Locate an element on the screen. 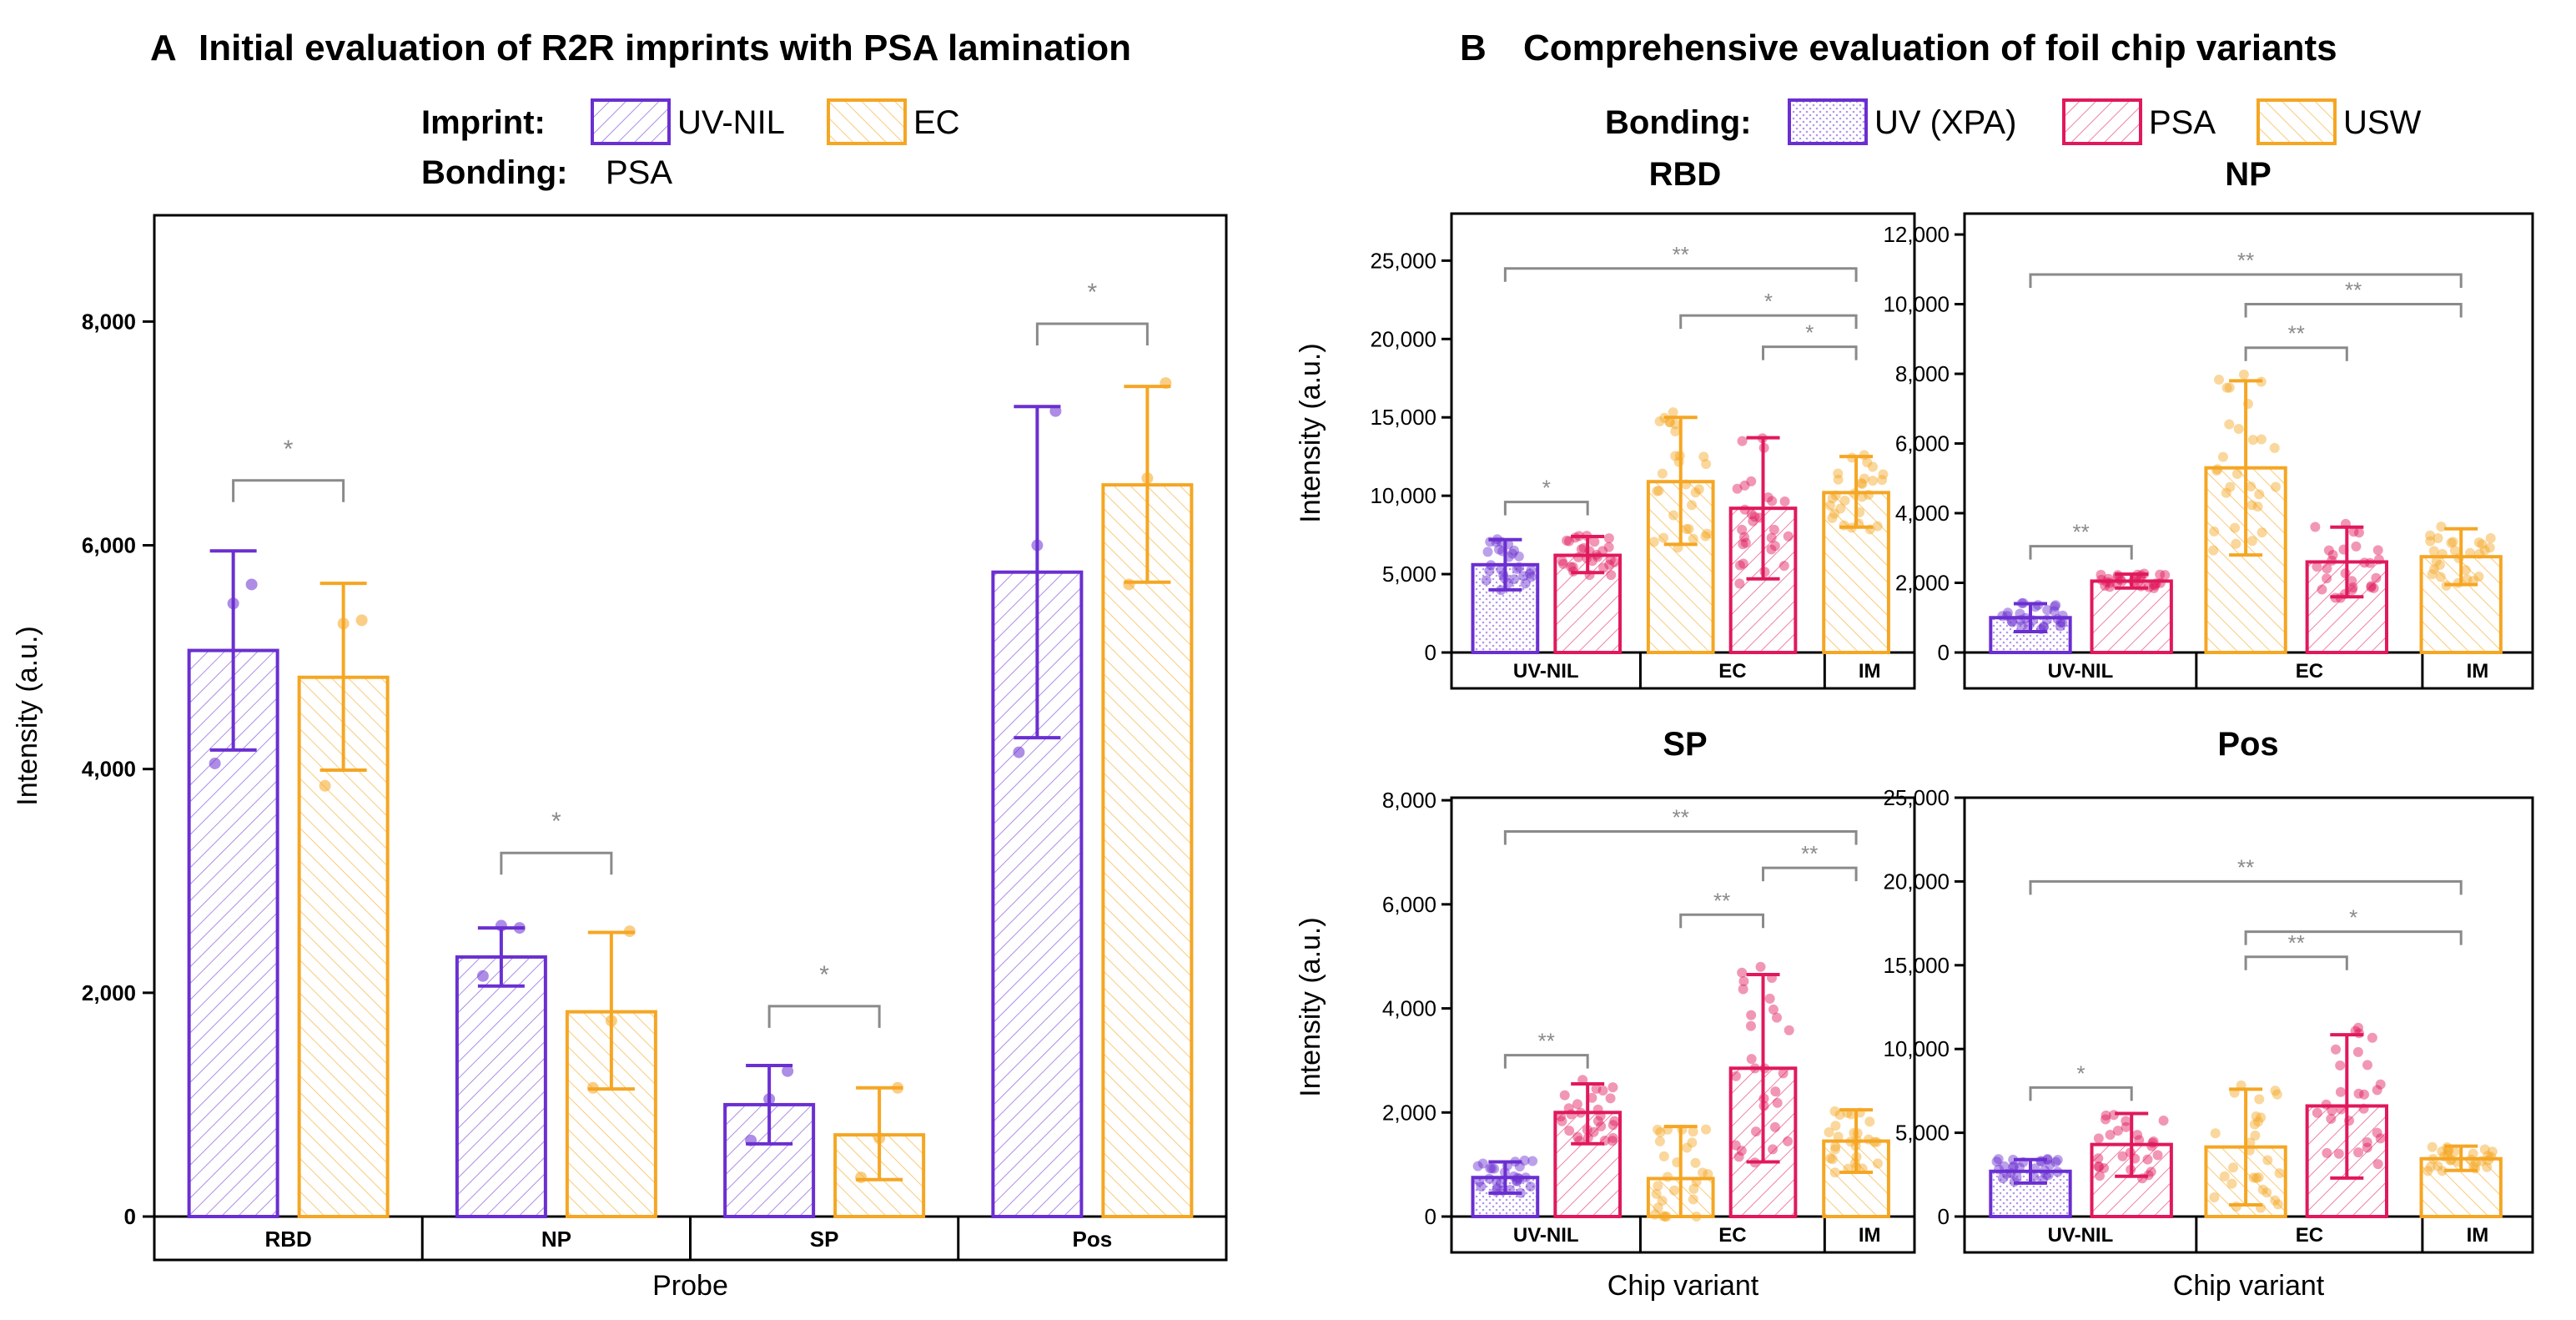  y-axis-label: Intensity (a.u.) is located at coordinates (27, 715).